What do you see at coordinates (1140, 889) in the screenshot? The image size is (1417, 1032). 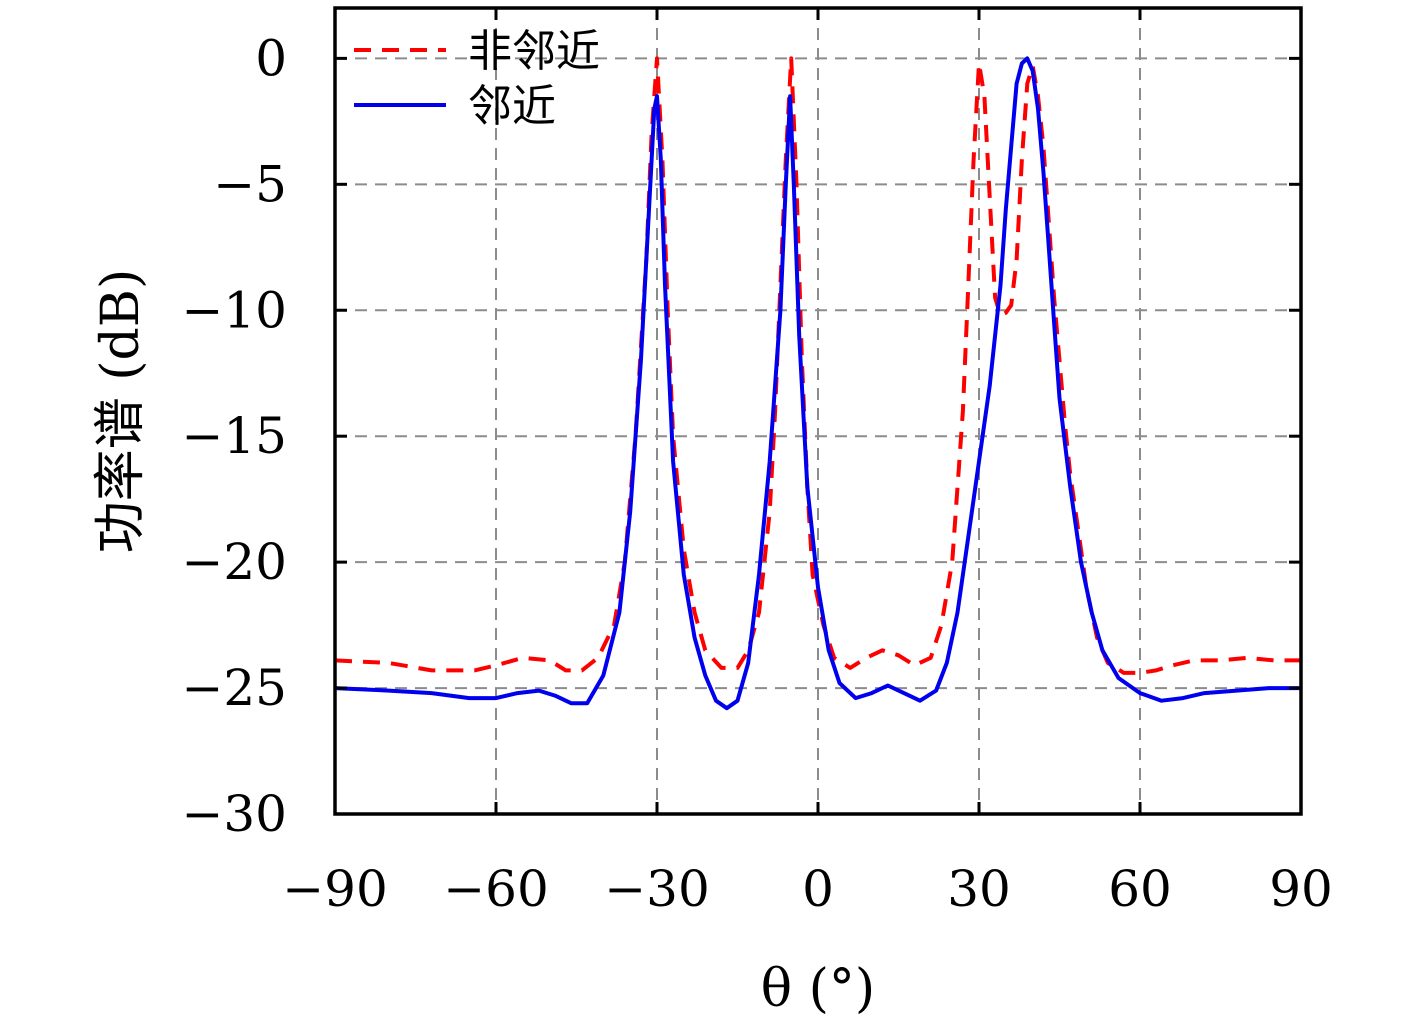 I see `x-tick-label: 60` at bounding box center [1140, 889].